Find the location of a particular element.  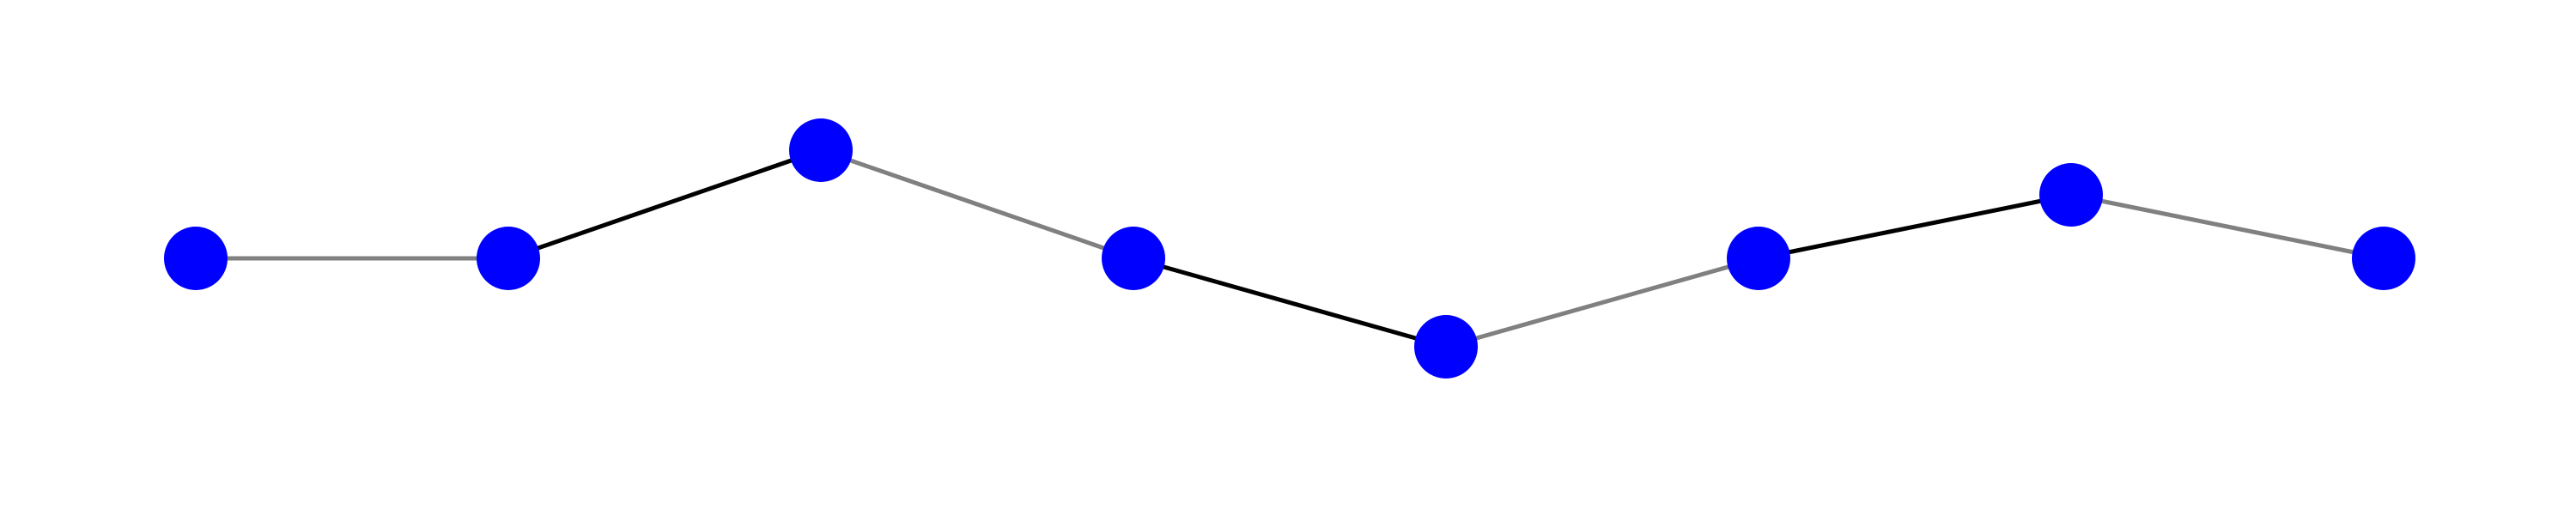

edge-n1-n2 is located at coordinates (664, 204).